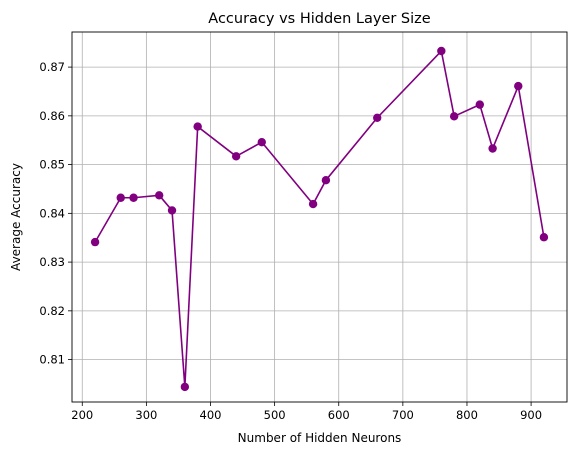 The width and height of the screenshot is (576, 455). What do you see at coordinates (211, 415) in the screenshot?
I see `x-tick-label: 400` at bounding box center [211, 415].